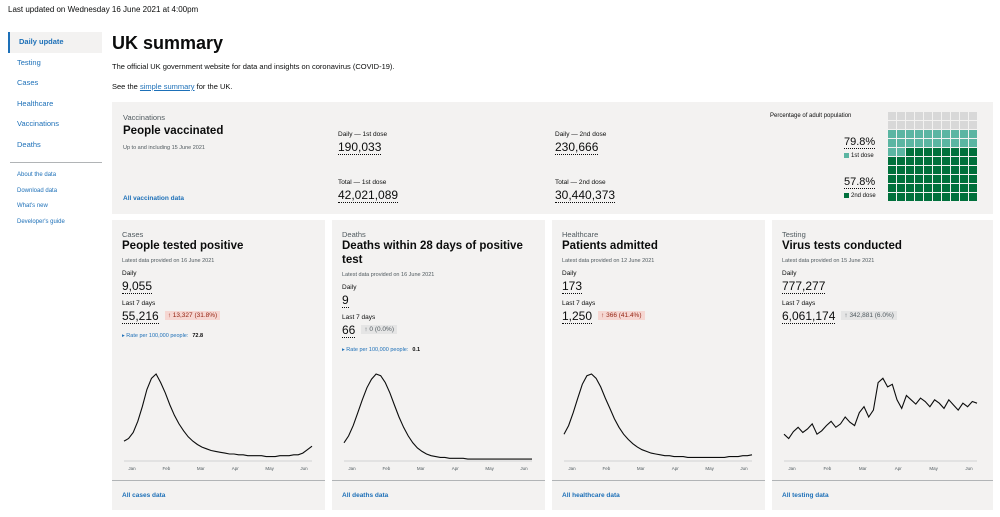 This screenshot has height=517, width=1000. I want to click on nav-about-data: About the data, so click(37, 175).